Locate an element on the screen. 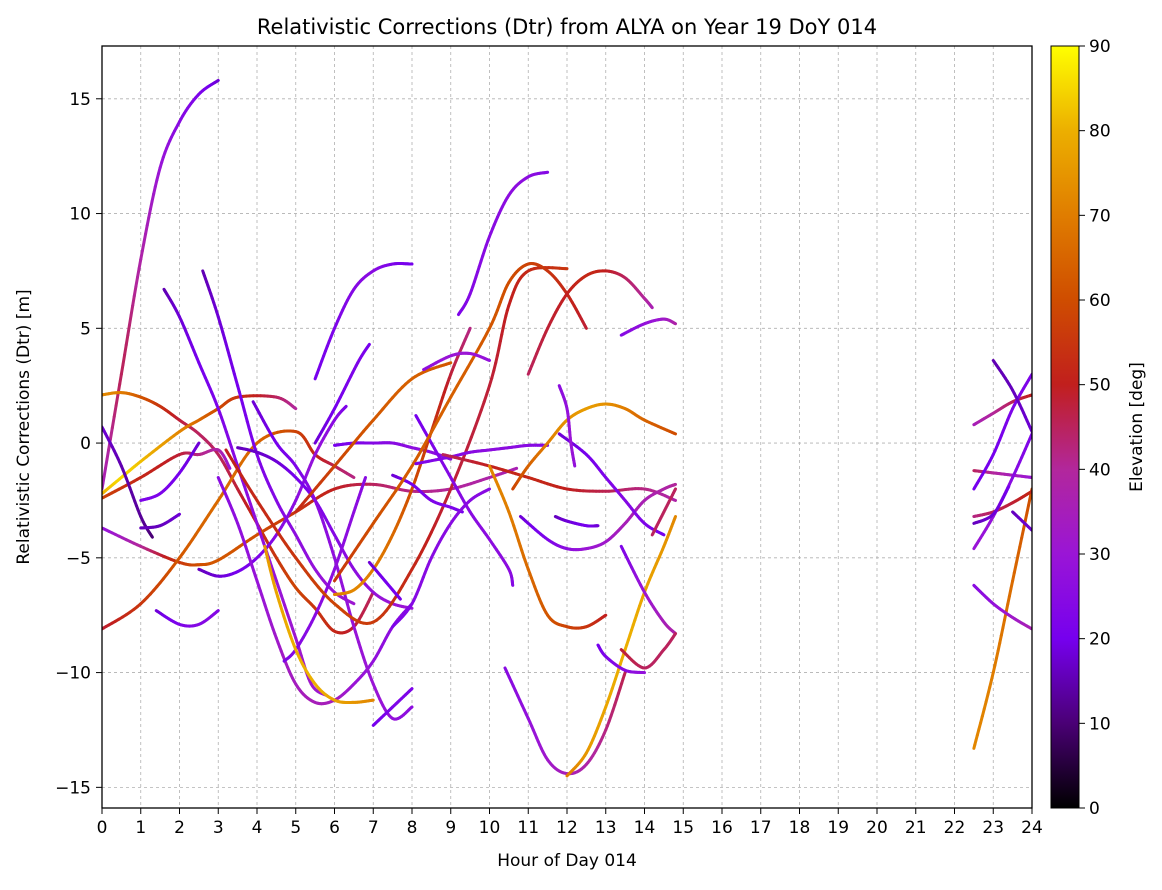  x-axis-label: Hour of Day 014 is located at coordinates (567, 861).